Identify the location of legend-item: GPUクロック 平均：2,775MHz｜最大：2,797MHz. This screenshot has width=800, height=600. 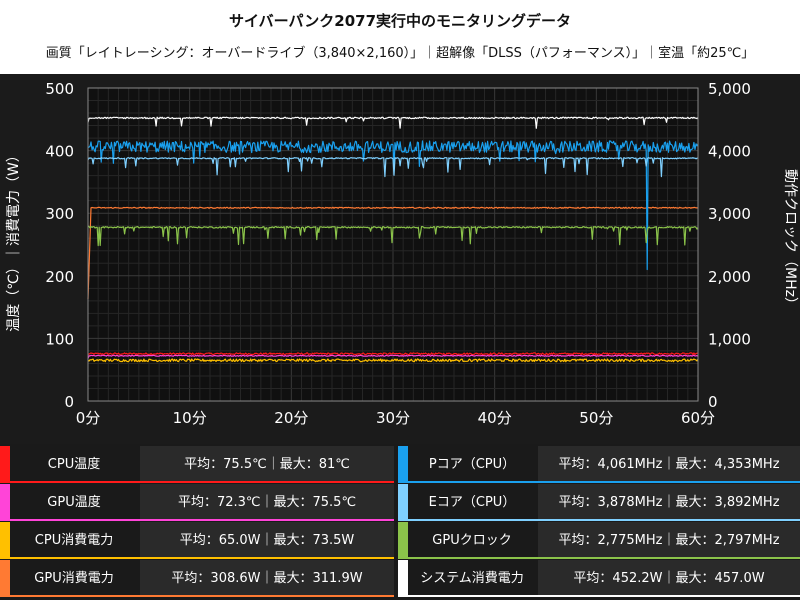
(599, 540).